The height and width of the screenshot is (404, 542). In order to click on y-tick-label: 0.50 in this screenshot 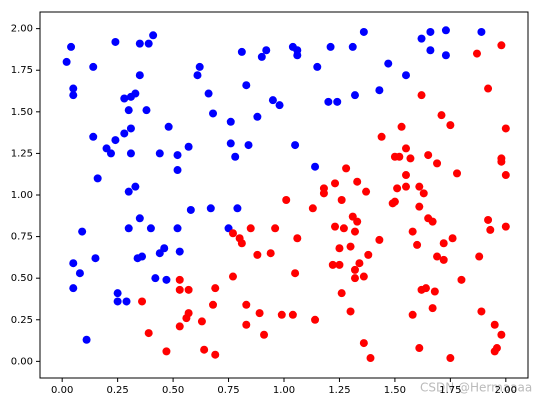, I will do `click(22, 278)`.